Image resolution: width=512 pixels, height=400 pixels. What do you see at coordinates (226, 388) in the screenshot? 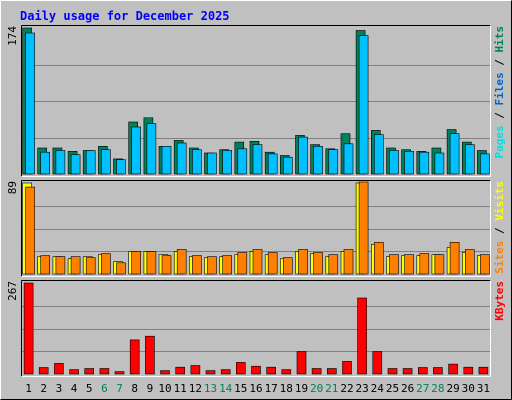
I see `x-tick-label: 14` at bounding box center [226, 388].